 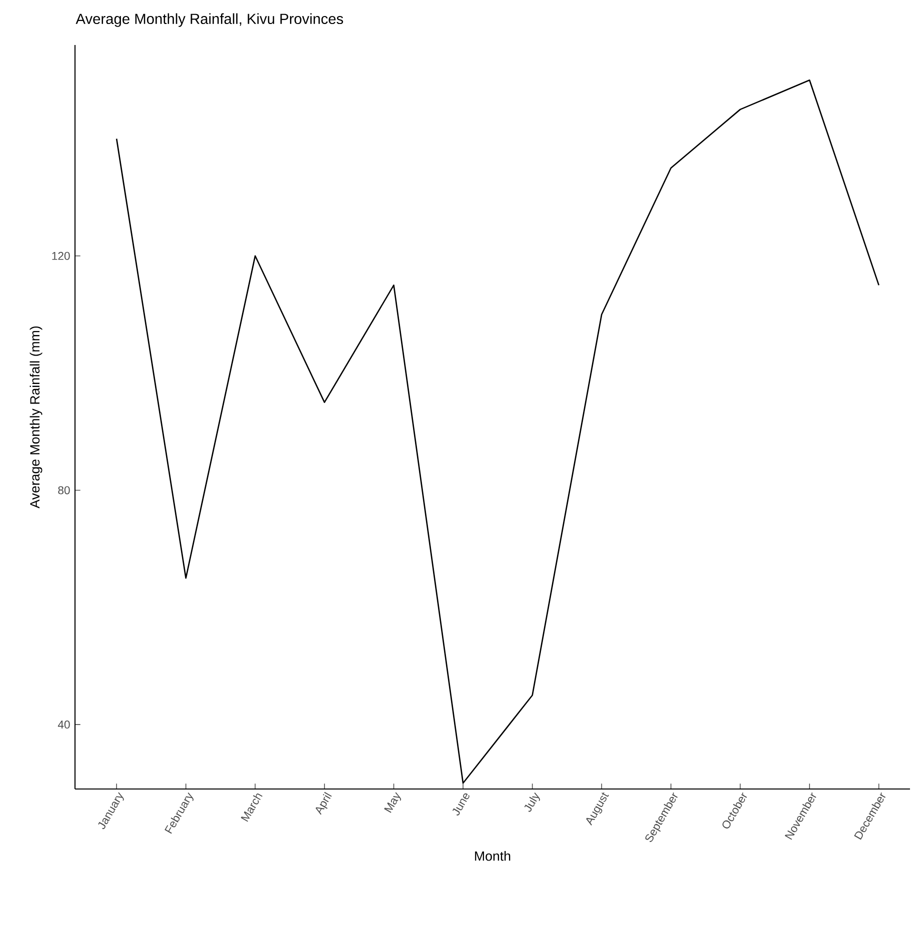 I want to click on y-tick-label: 80, so click(x=64, y=490).